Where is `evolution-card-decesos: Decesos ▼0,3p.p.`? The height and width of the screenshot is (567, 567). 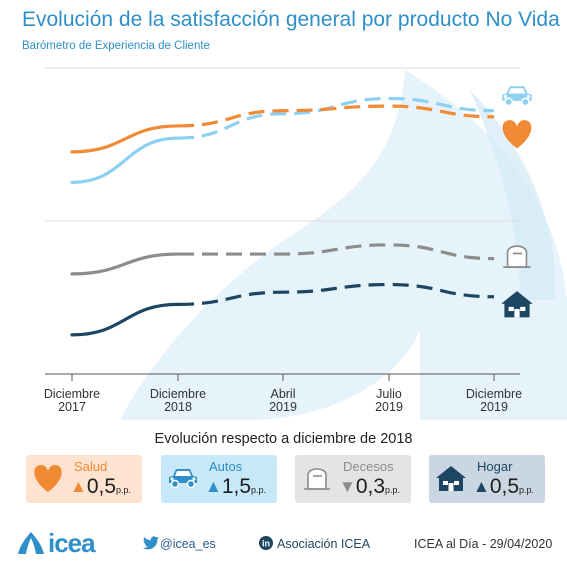
evolution-card-decesos: Decesos ▼0,3p.p. is located at coordinates (353, 479).